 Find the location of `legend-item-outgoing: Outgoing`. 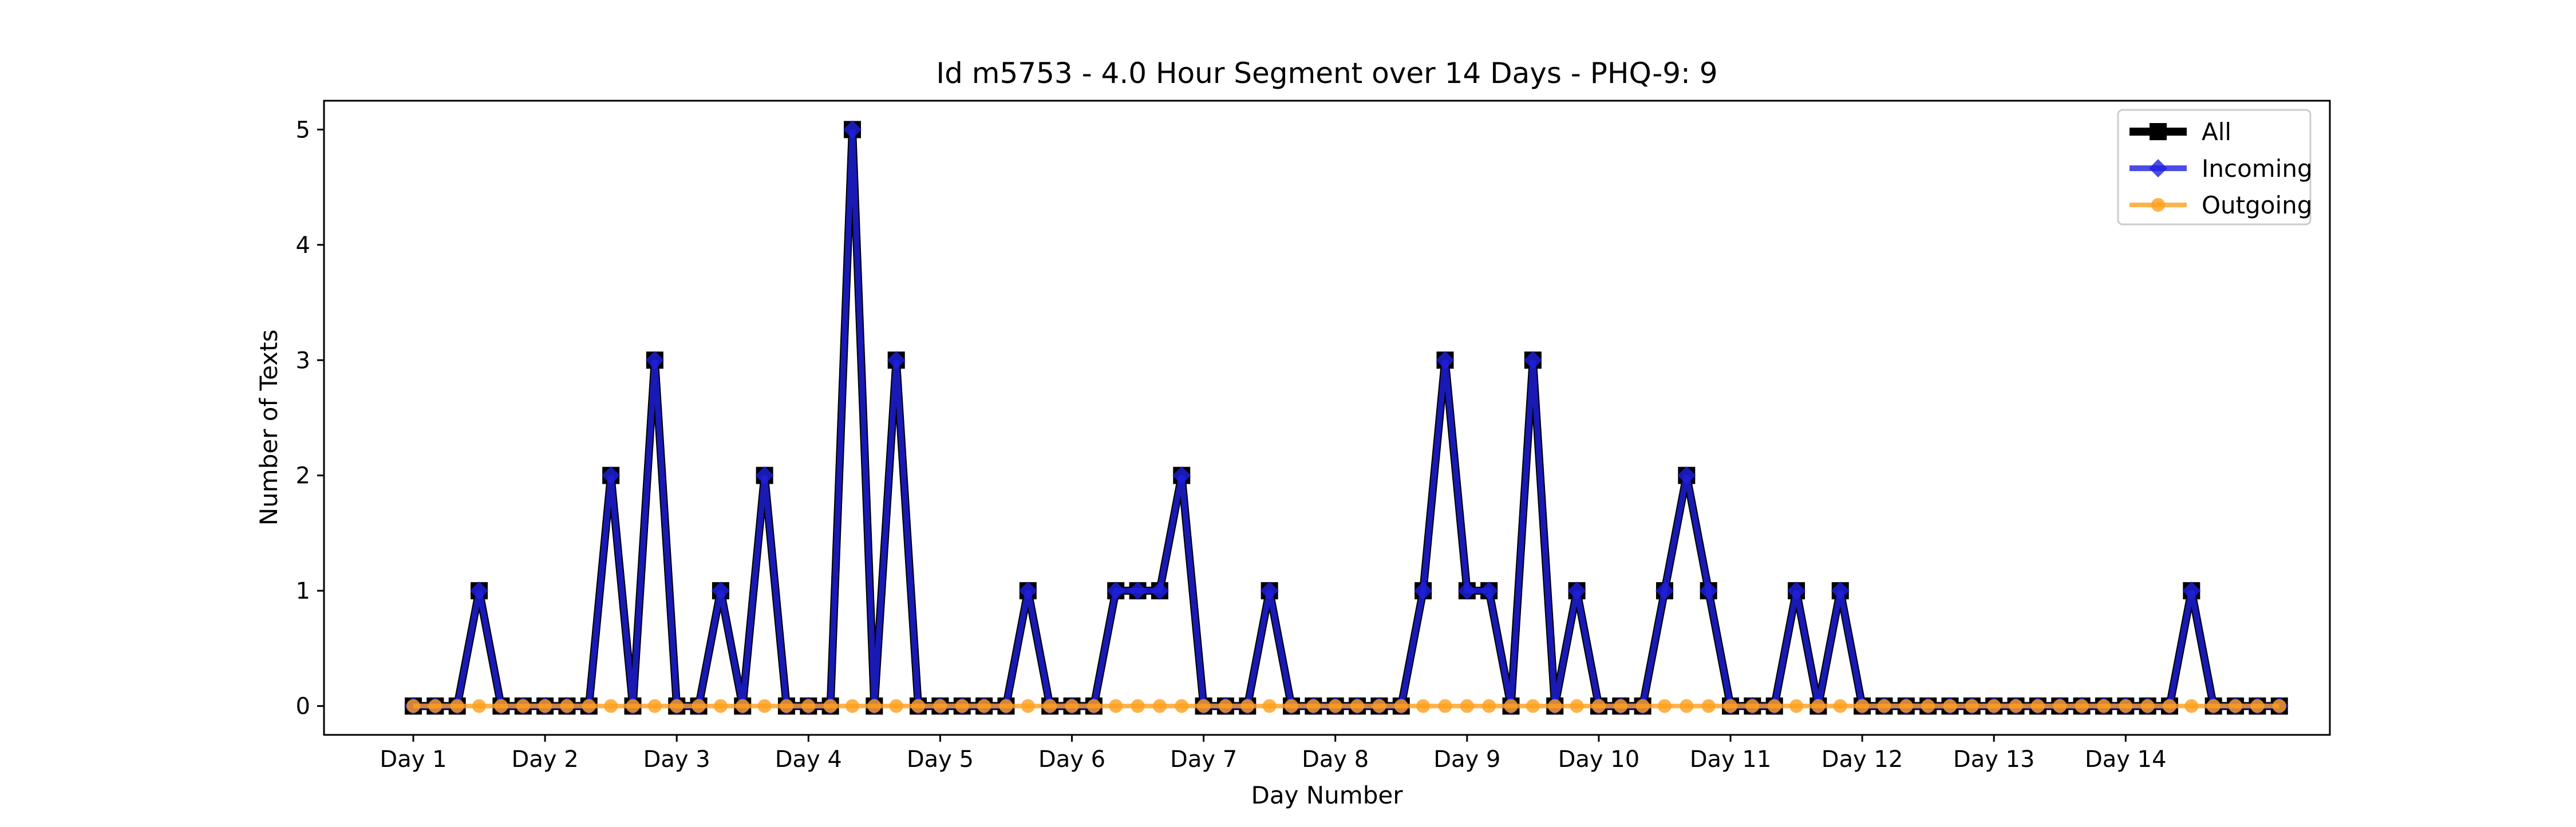

legend-item-outgoing: Outgoing is located at coordinates (2220, 205).